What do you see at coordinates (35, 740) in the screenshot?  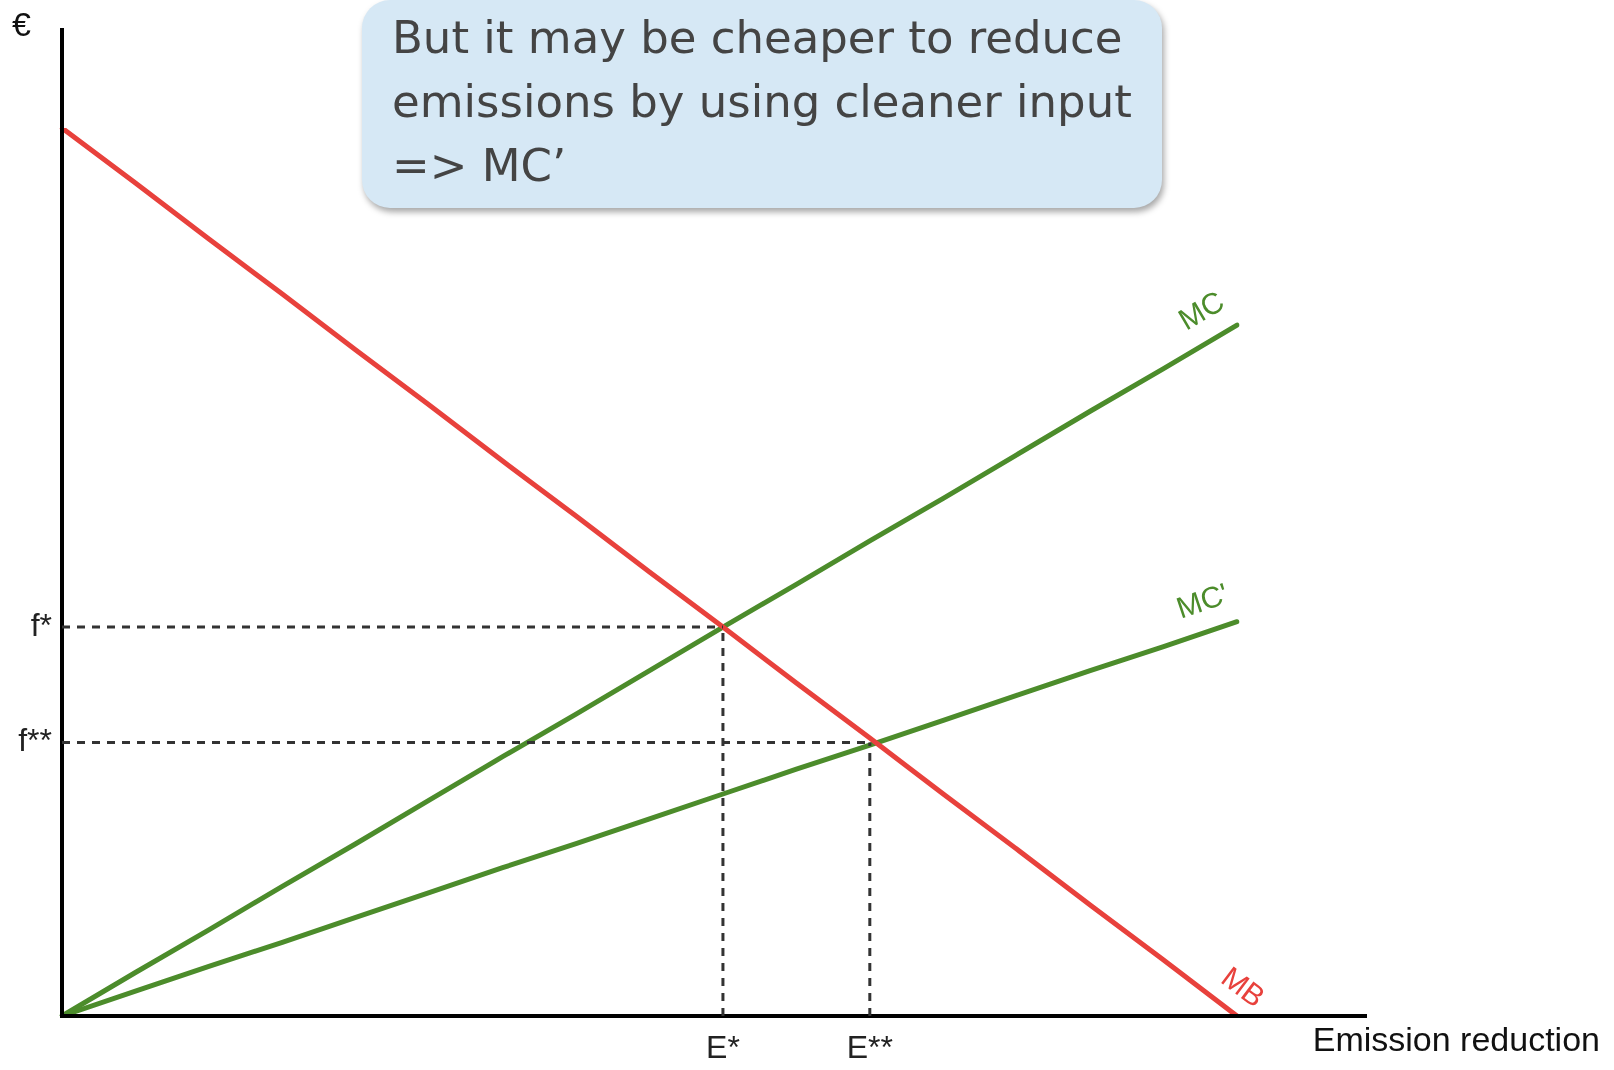 I see `ref-line-label: f**` at bounding box center [35, 740].